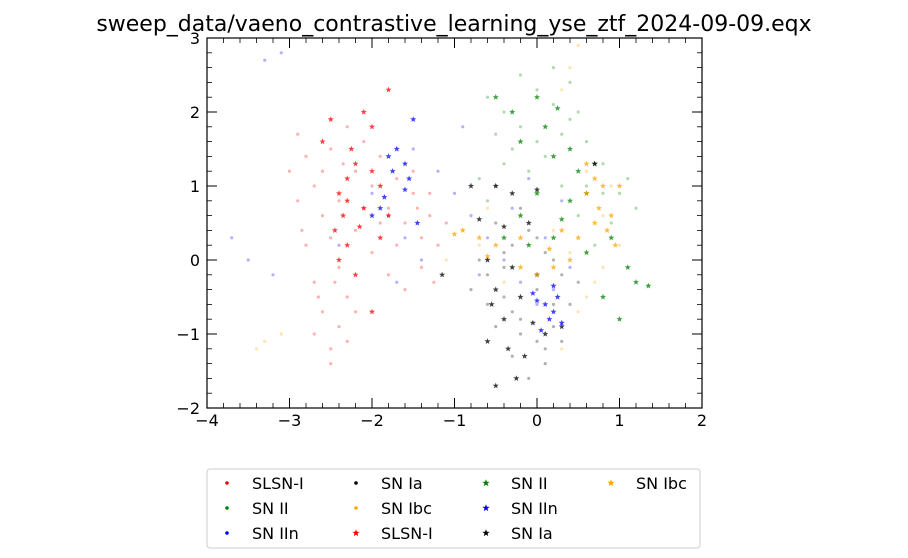  I want to click on legend-label: SN Ia, so click(402, 483).